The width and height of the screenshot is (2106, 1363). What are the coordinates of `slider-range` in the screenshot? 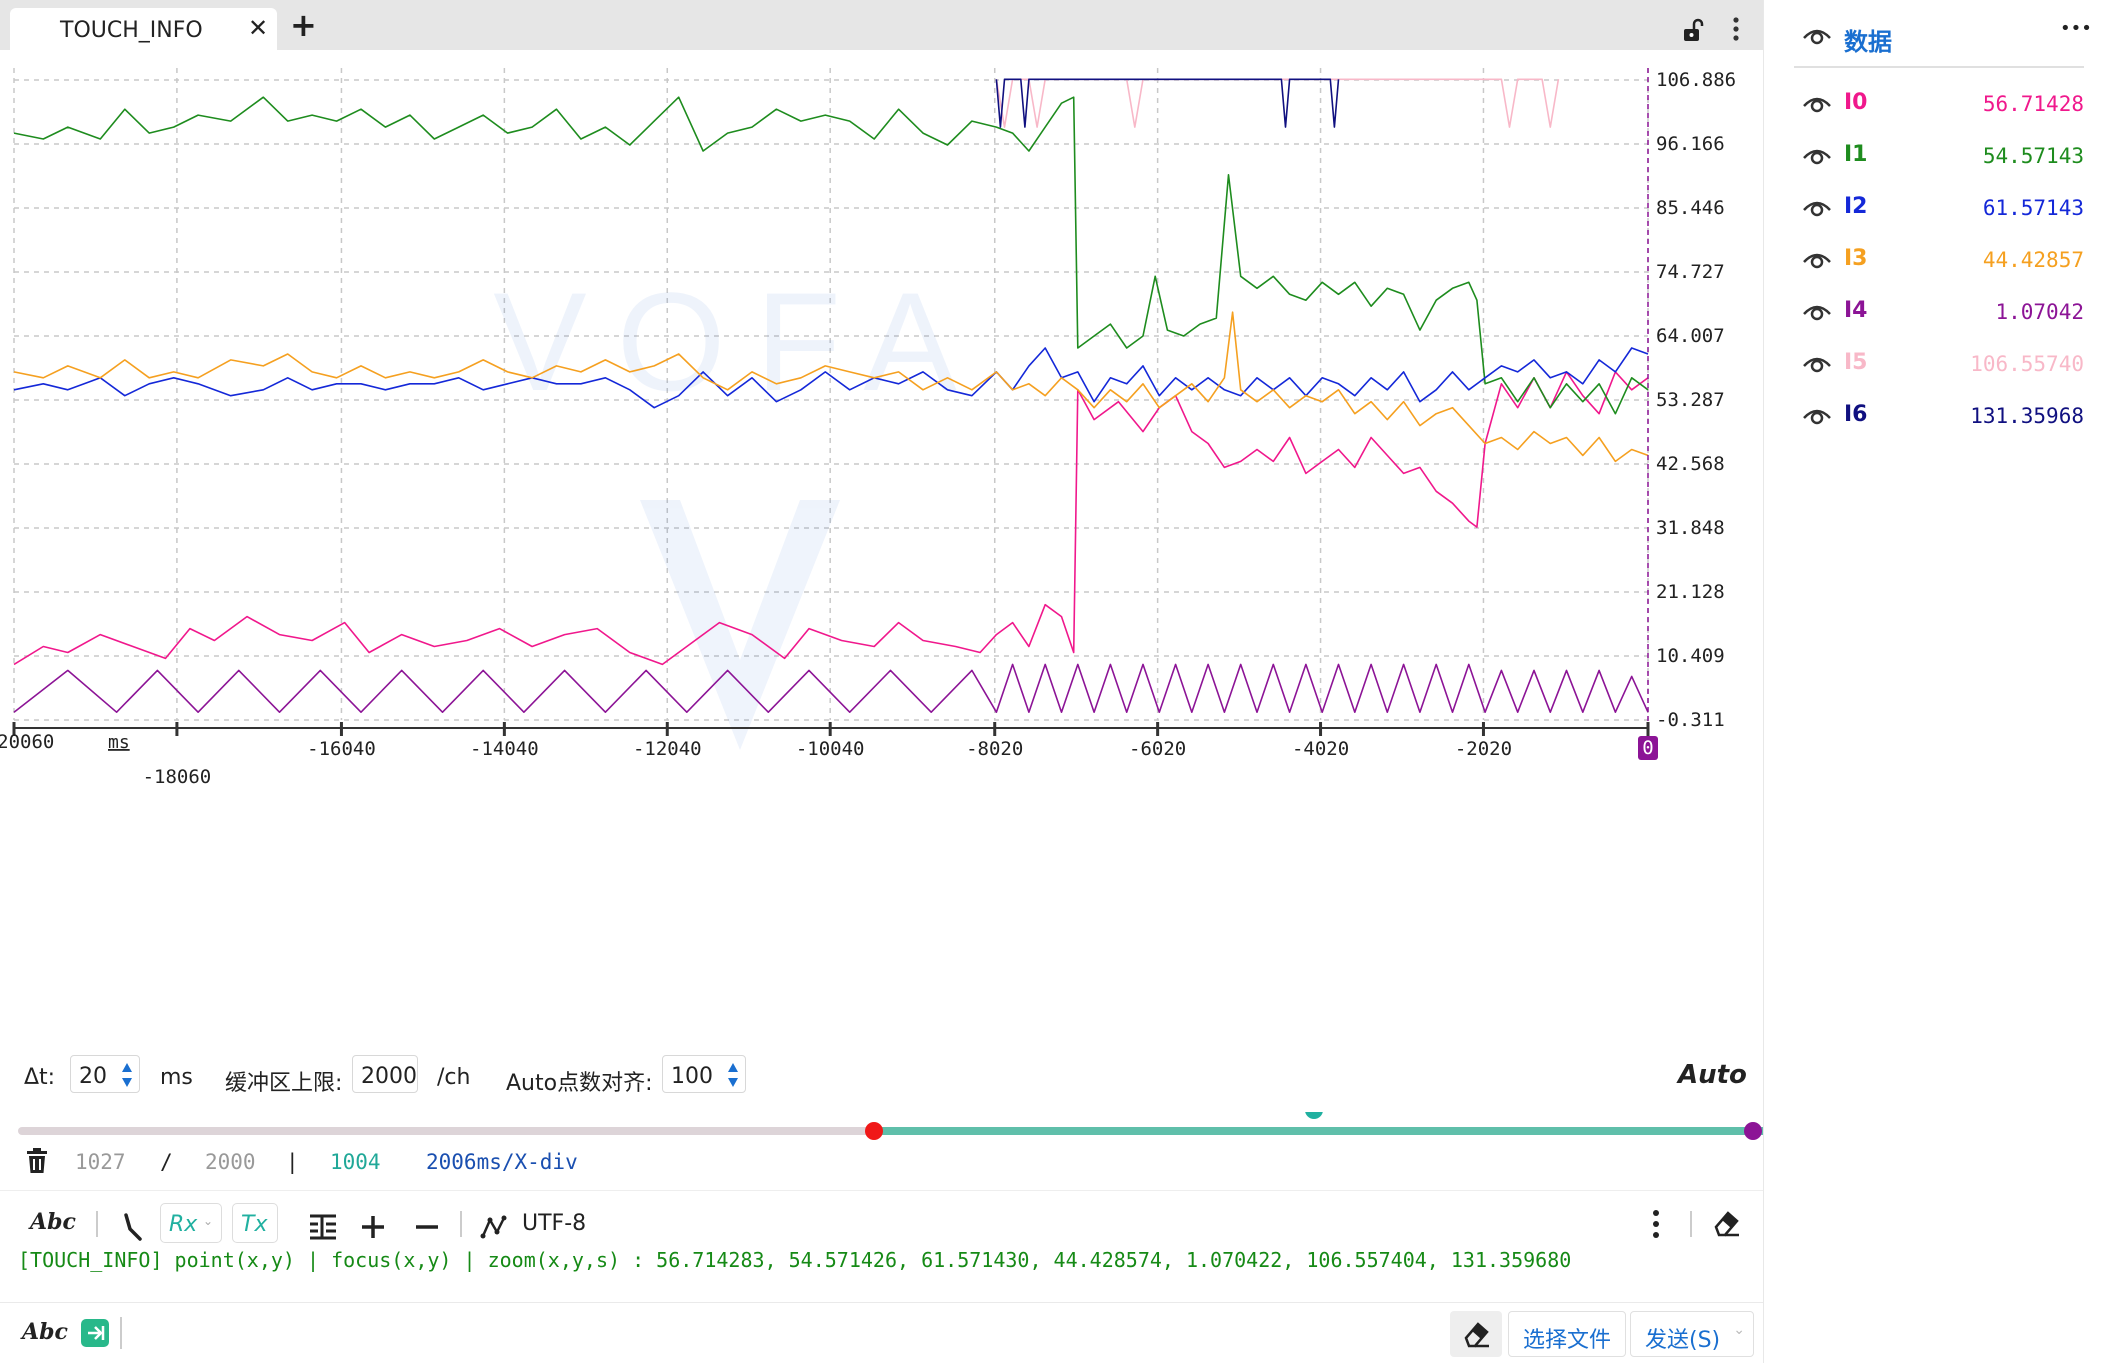 It's located at (1318, 1131).